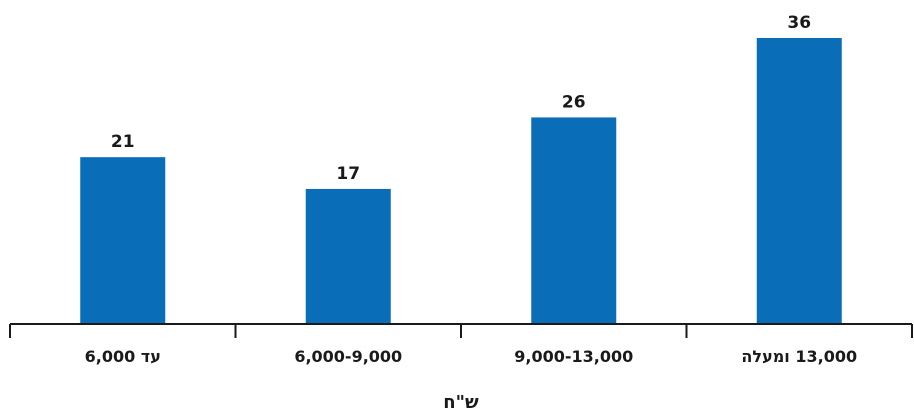 Image resolution: width=914 pixels, height=417 pixels. Describe the element at coordinates (799, 356) in the screenshot. I see `x-tick-label-4: 13,000 ומעלה` at that location.